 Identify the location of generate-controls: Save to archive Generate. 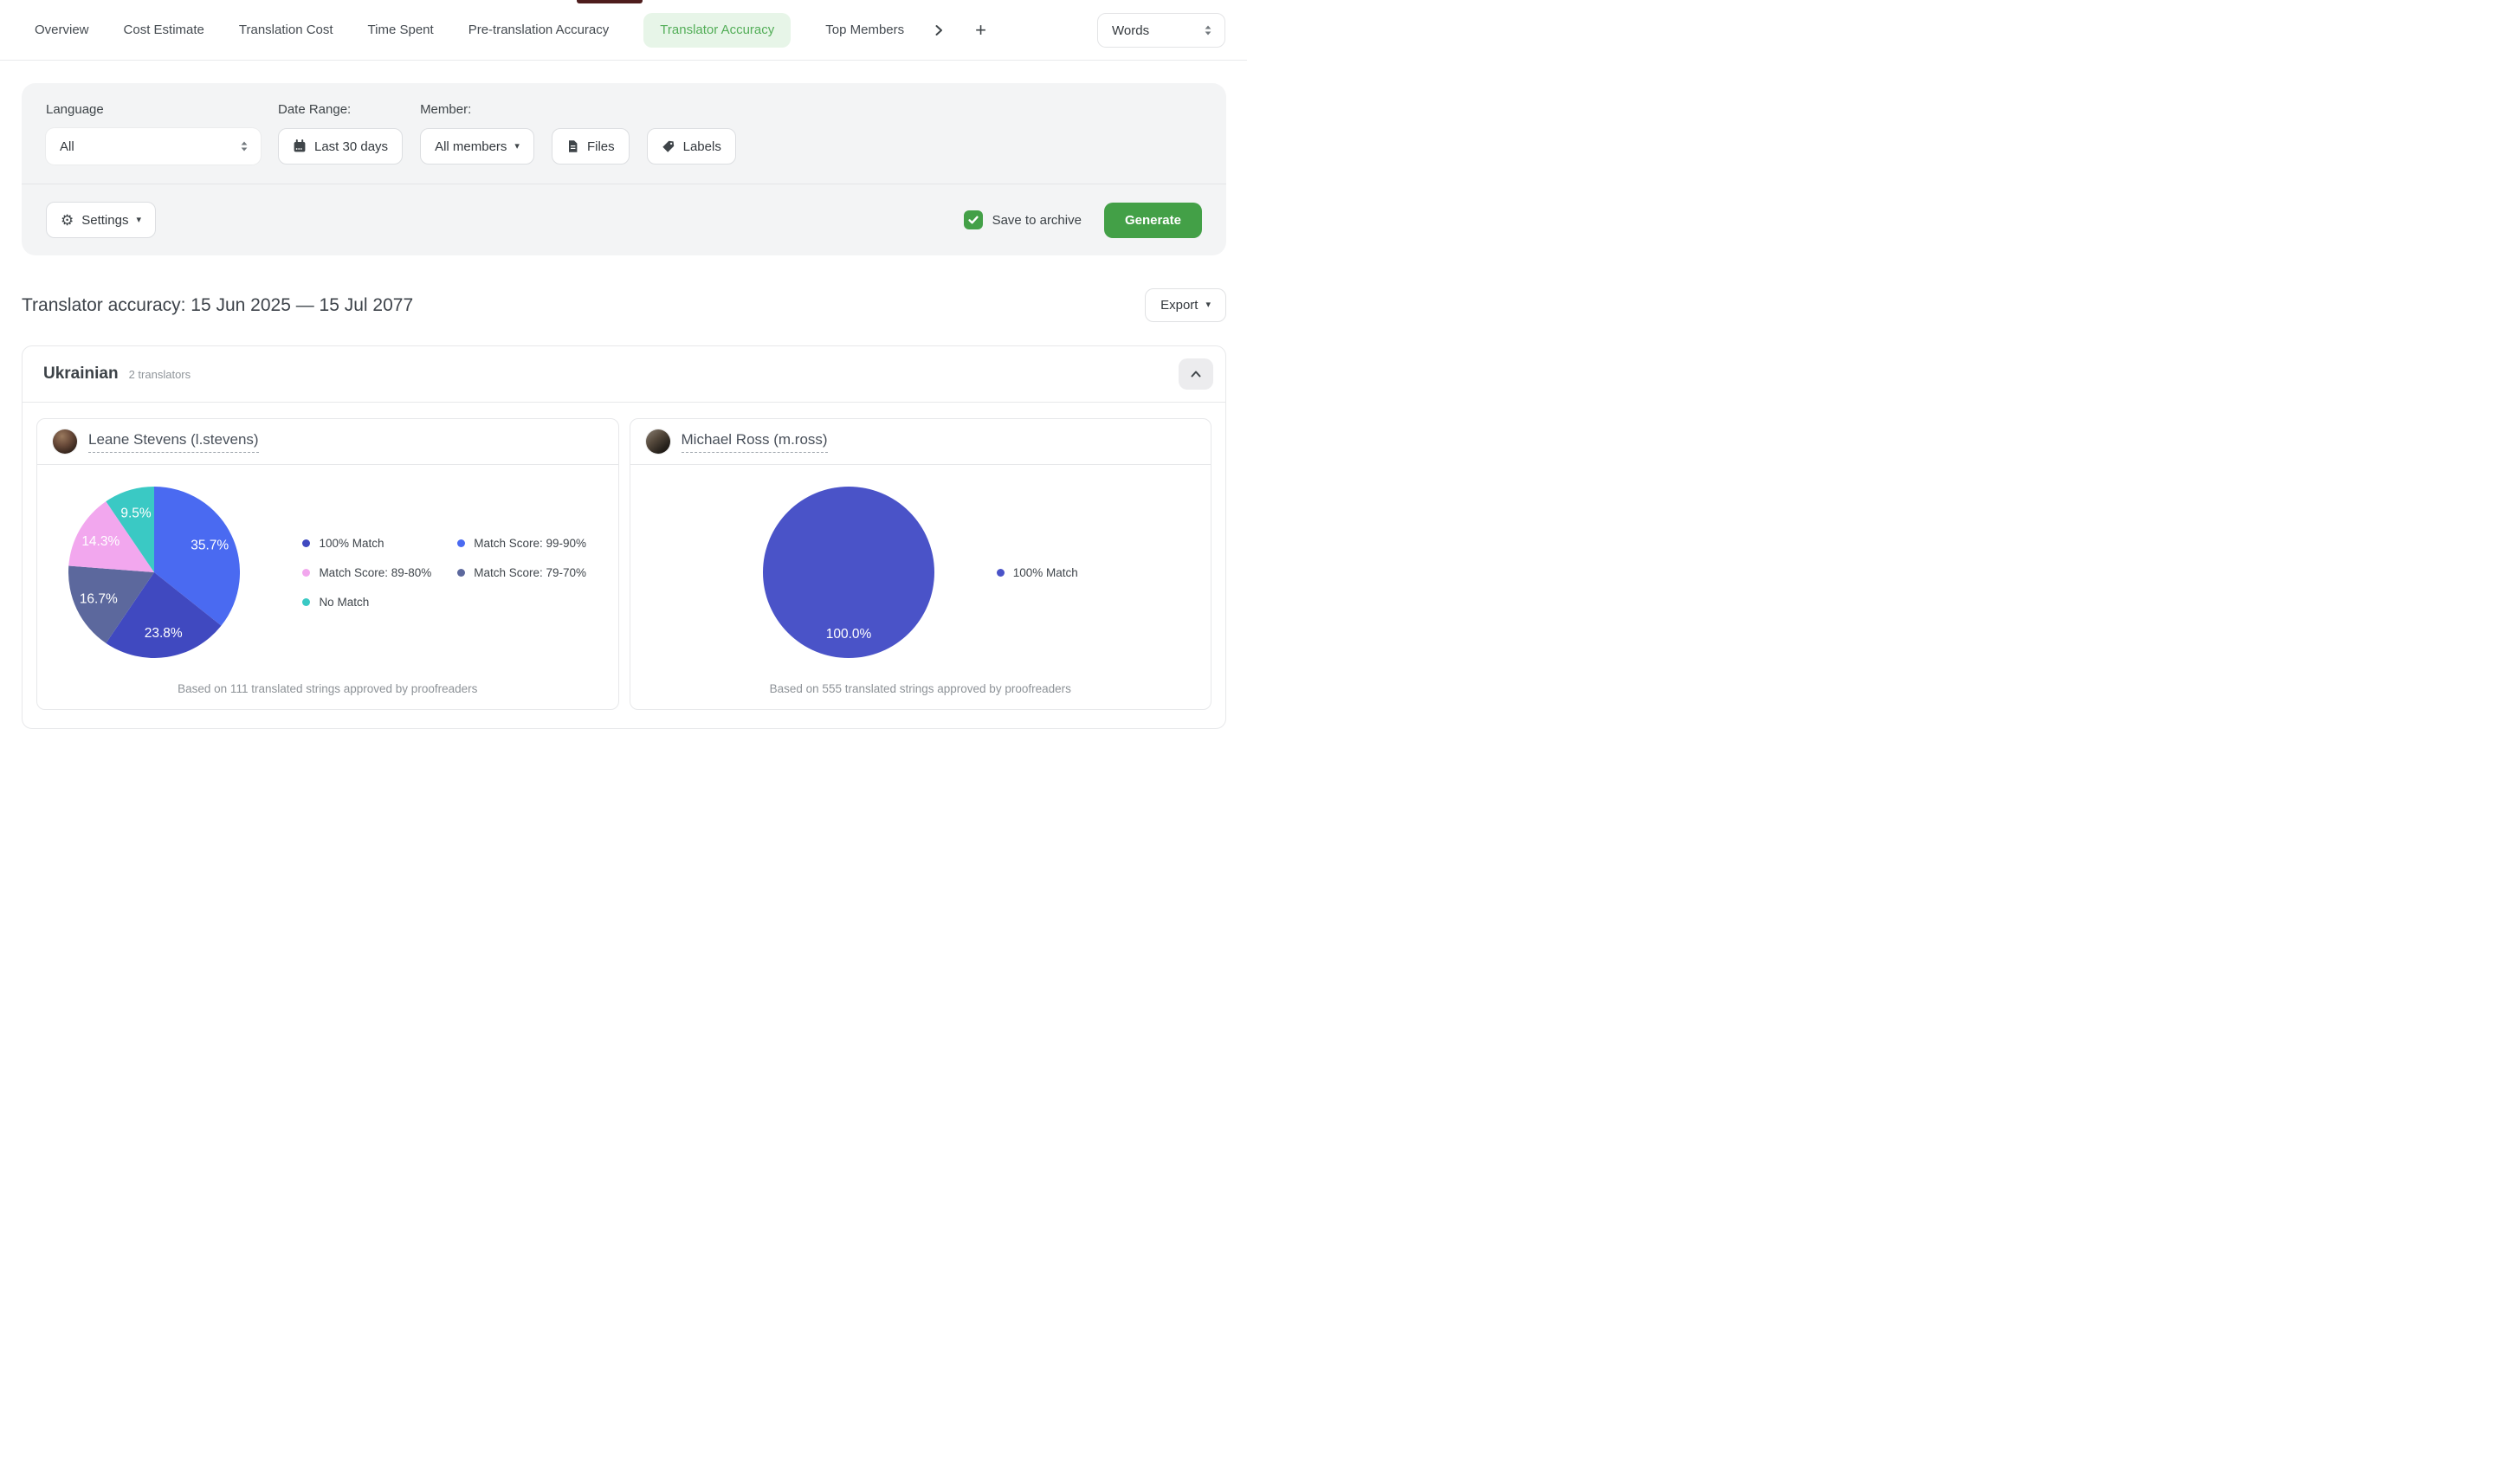
(1082, 220).